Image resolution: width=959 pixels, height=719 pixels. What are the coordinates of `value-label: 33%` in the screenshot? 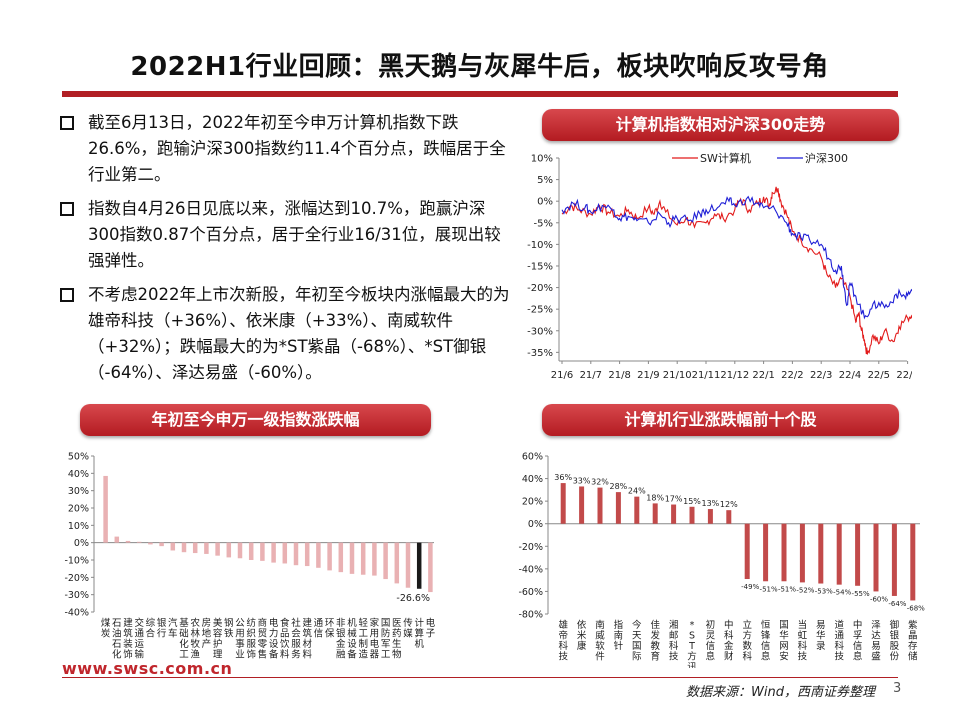 It's located at (582, 480).